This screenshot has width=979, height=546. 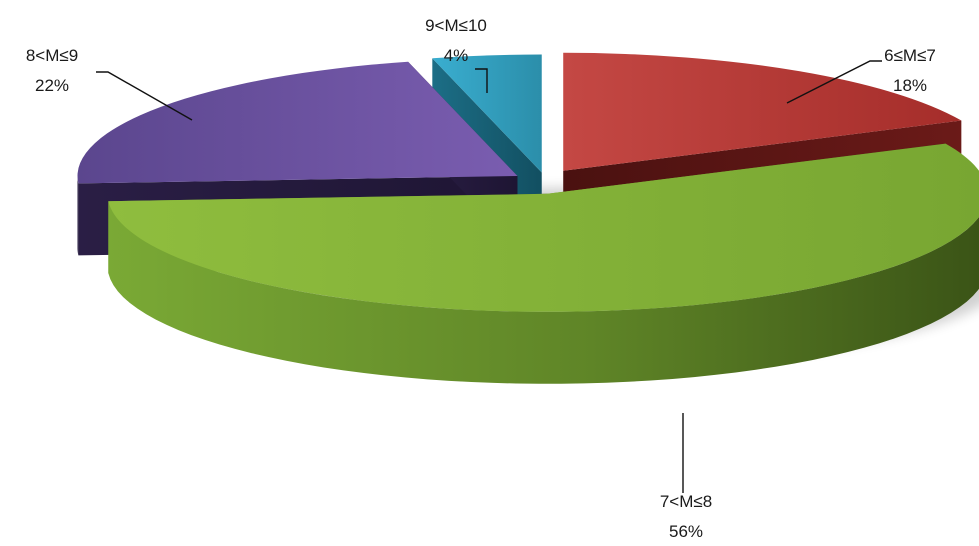 I want to click on slice-label-category-2: 8<M≤9, so click(x=52, y=55).